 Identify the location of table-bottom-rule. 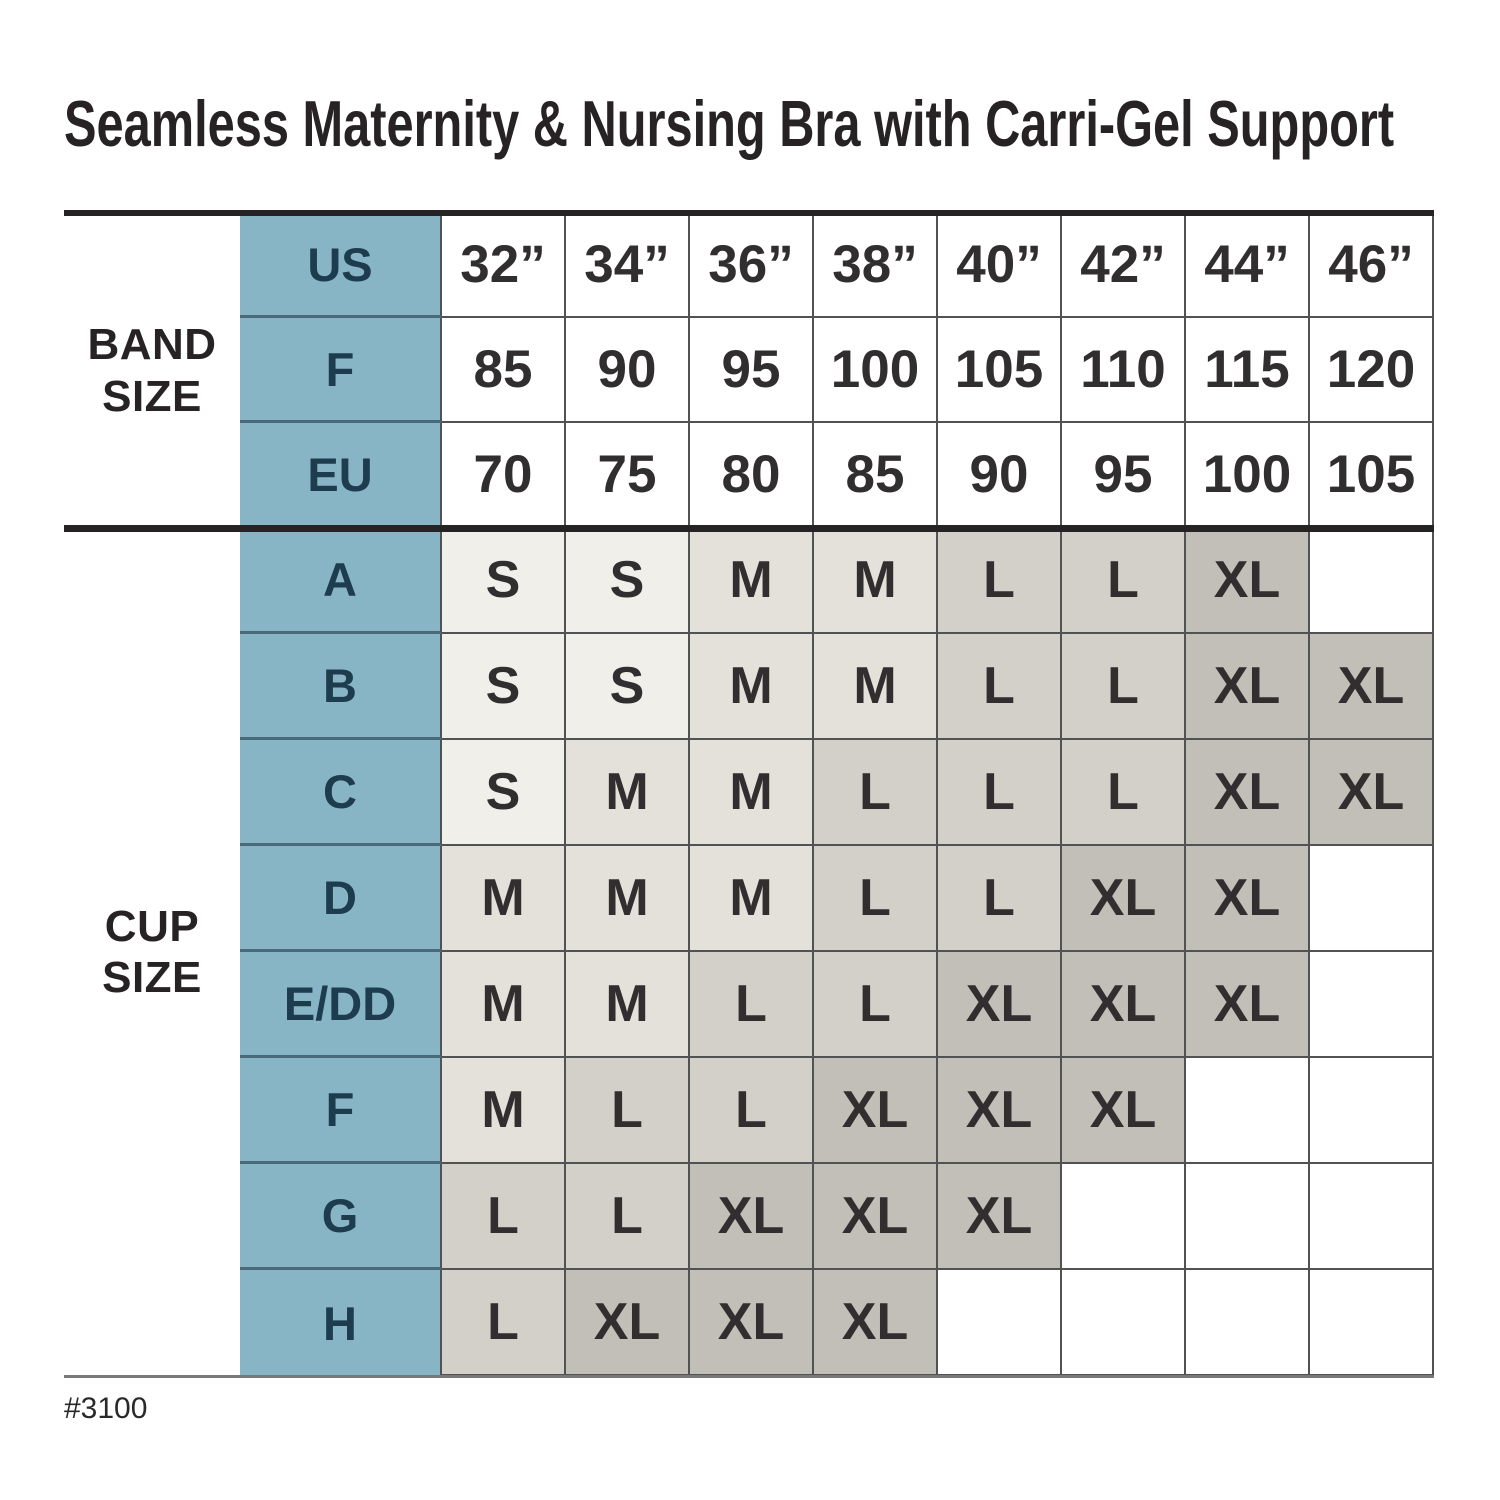
(749, 1376).